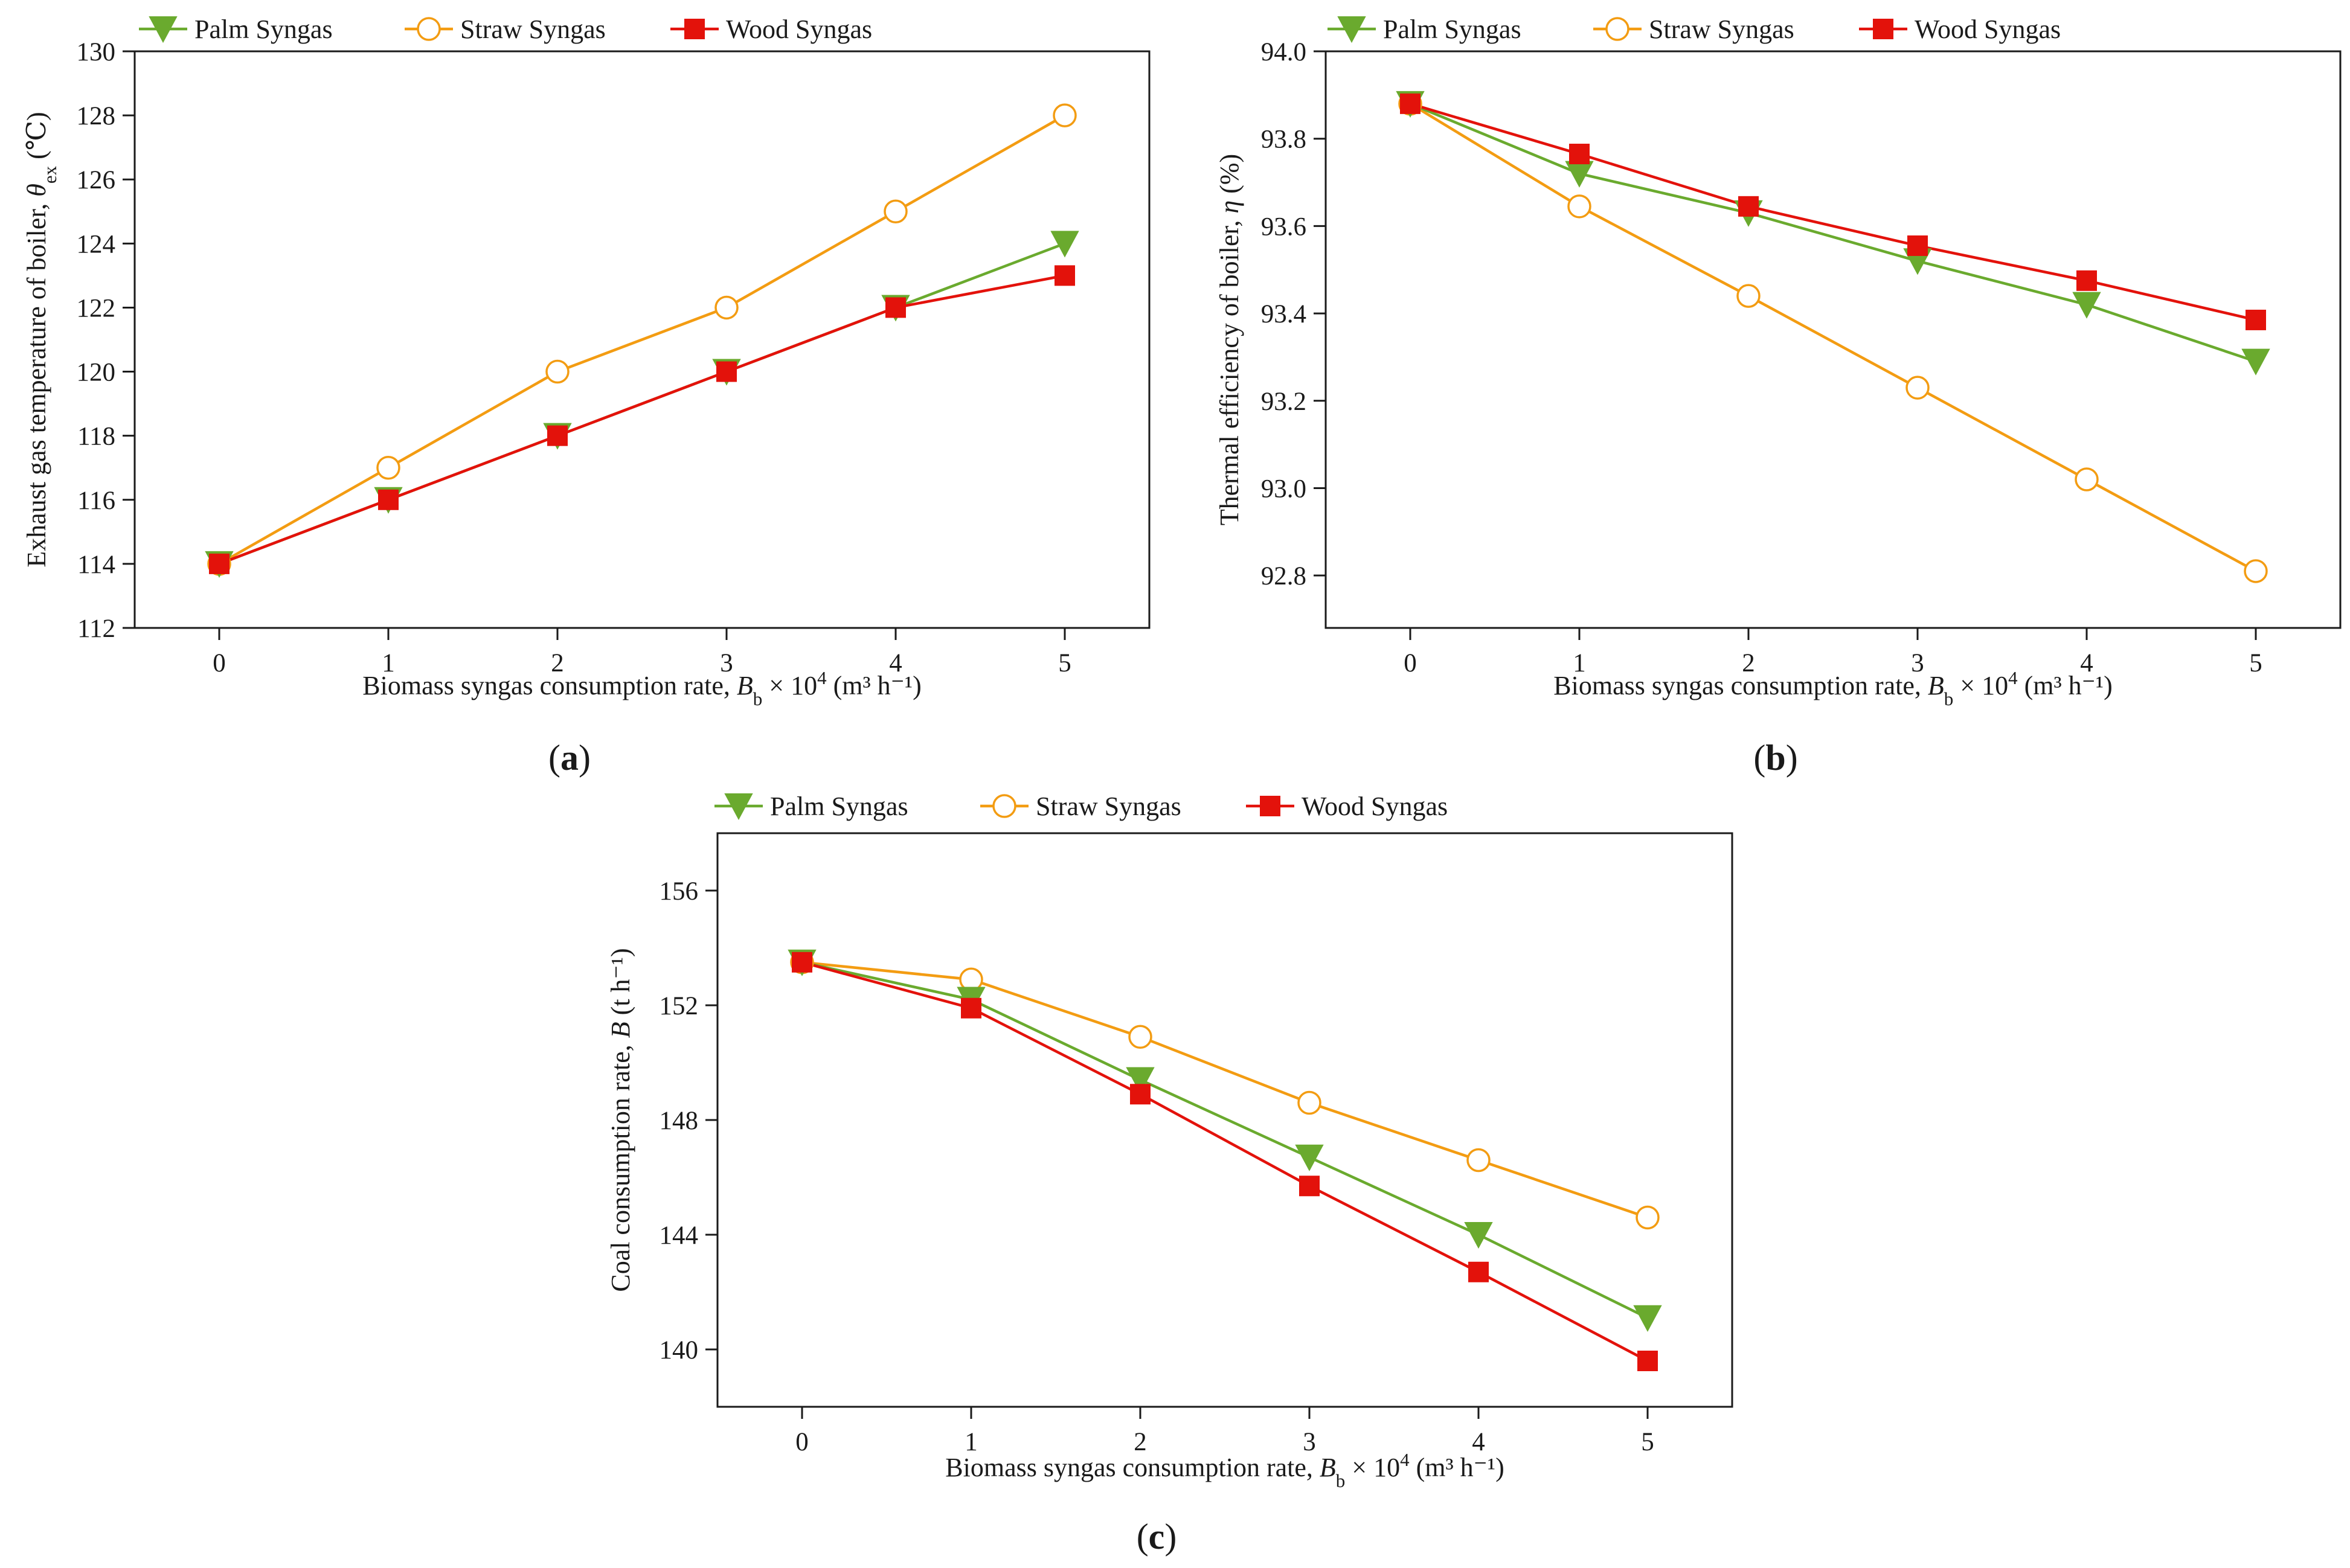 This screenshot has height=1568, width=2350. Describe the element at coordinates (1284, 52) in the screenshot. I see `y-tick-label: 94.0` at that location.